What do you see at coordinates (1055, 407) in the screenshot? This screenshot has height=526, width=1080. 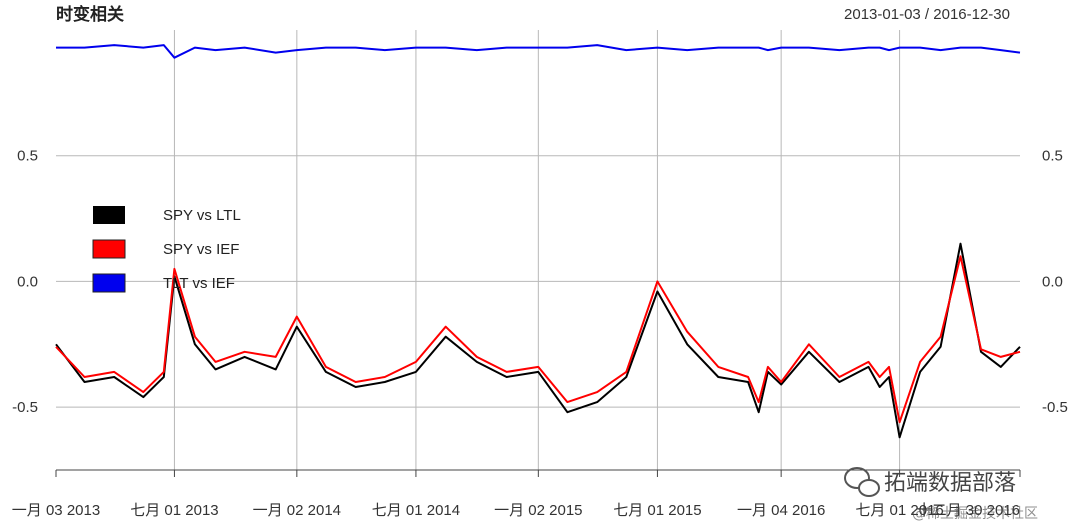 I see `y-tick-label-right: -0.5` at bounding box center [1055, 407].